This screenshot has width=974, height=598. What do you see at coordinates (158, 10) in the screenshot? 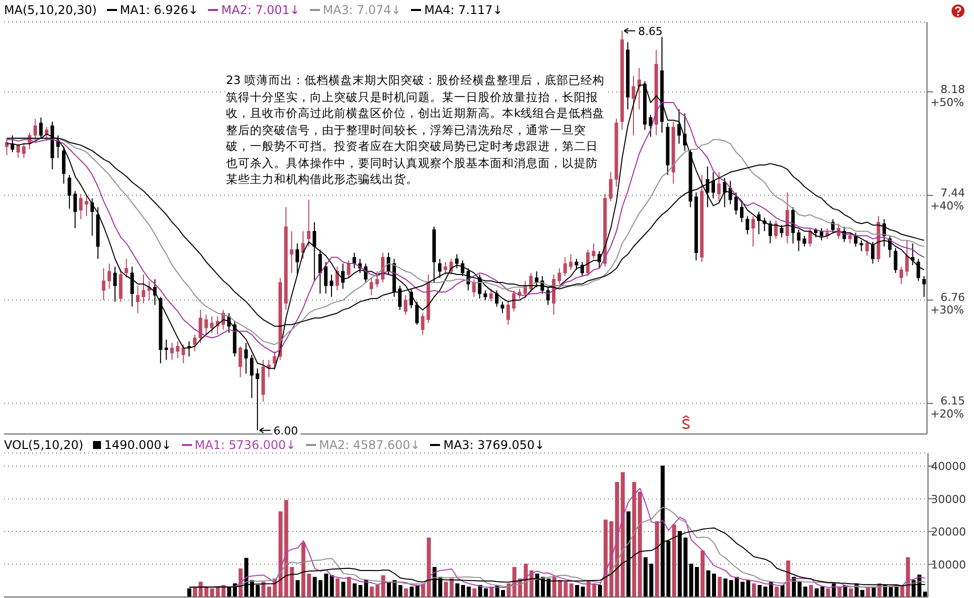
I see `legend-label: MA1: 6.926↓` at bounding box center [158, 10].